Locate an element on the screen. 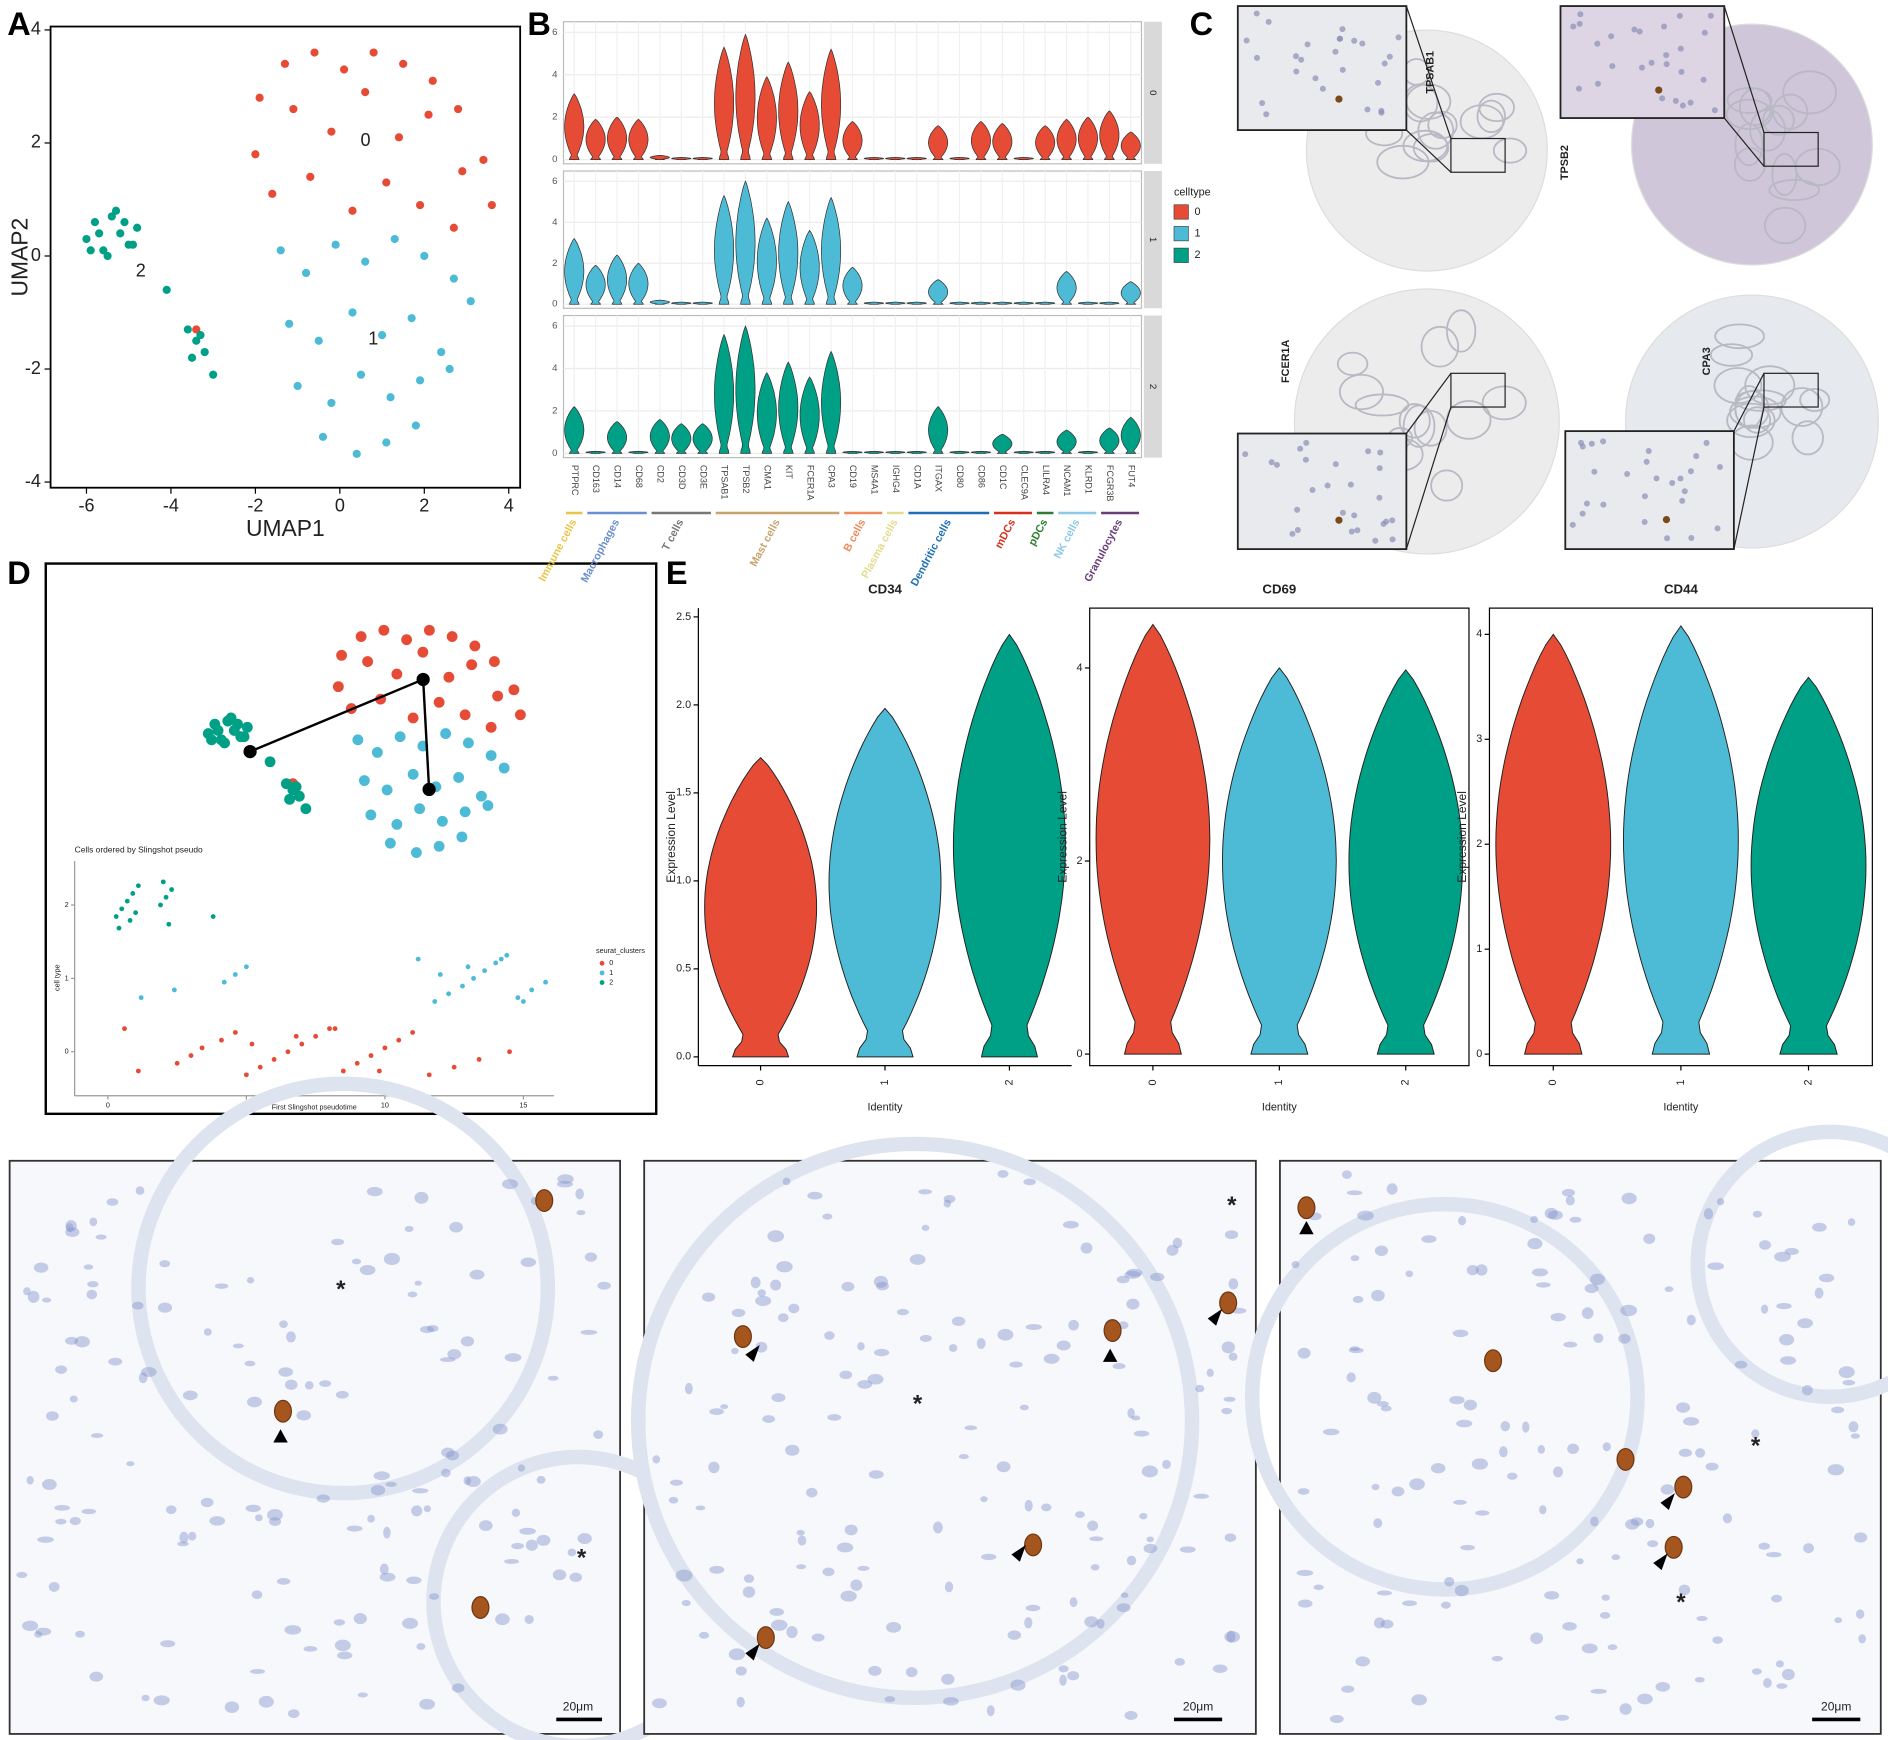  zoom-line is located at coordinates (1428, 72).